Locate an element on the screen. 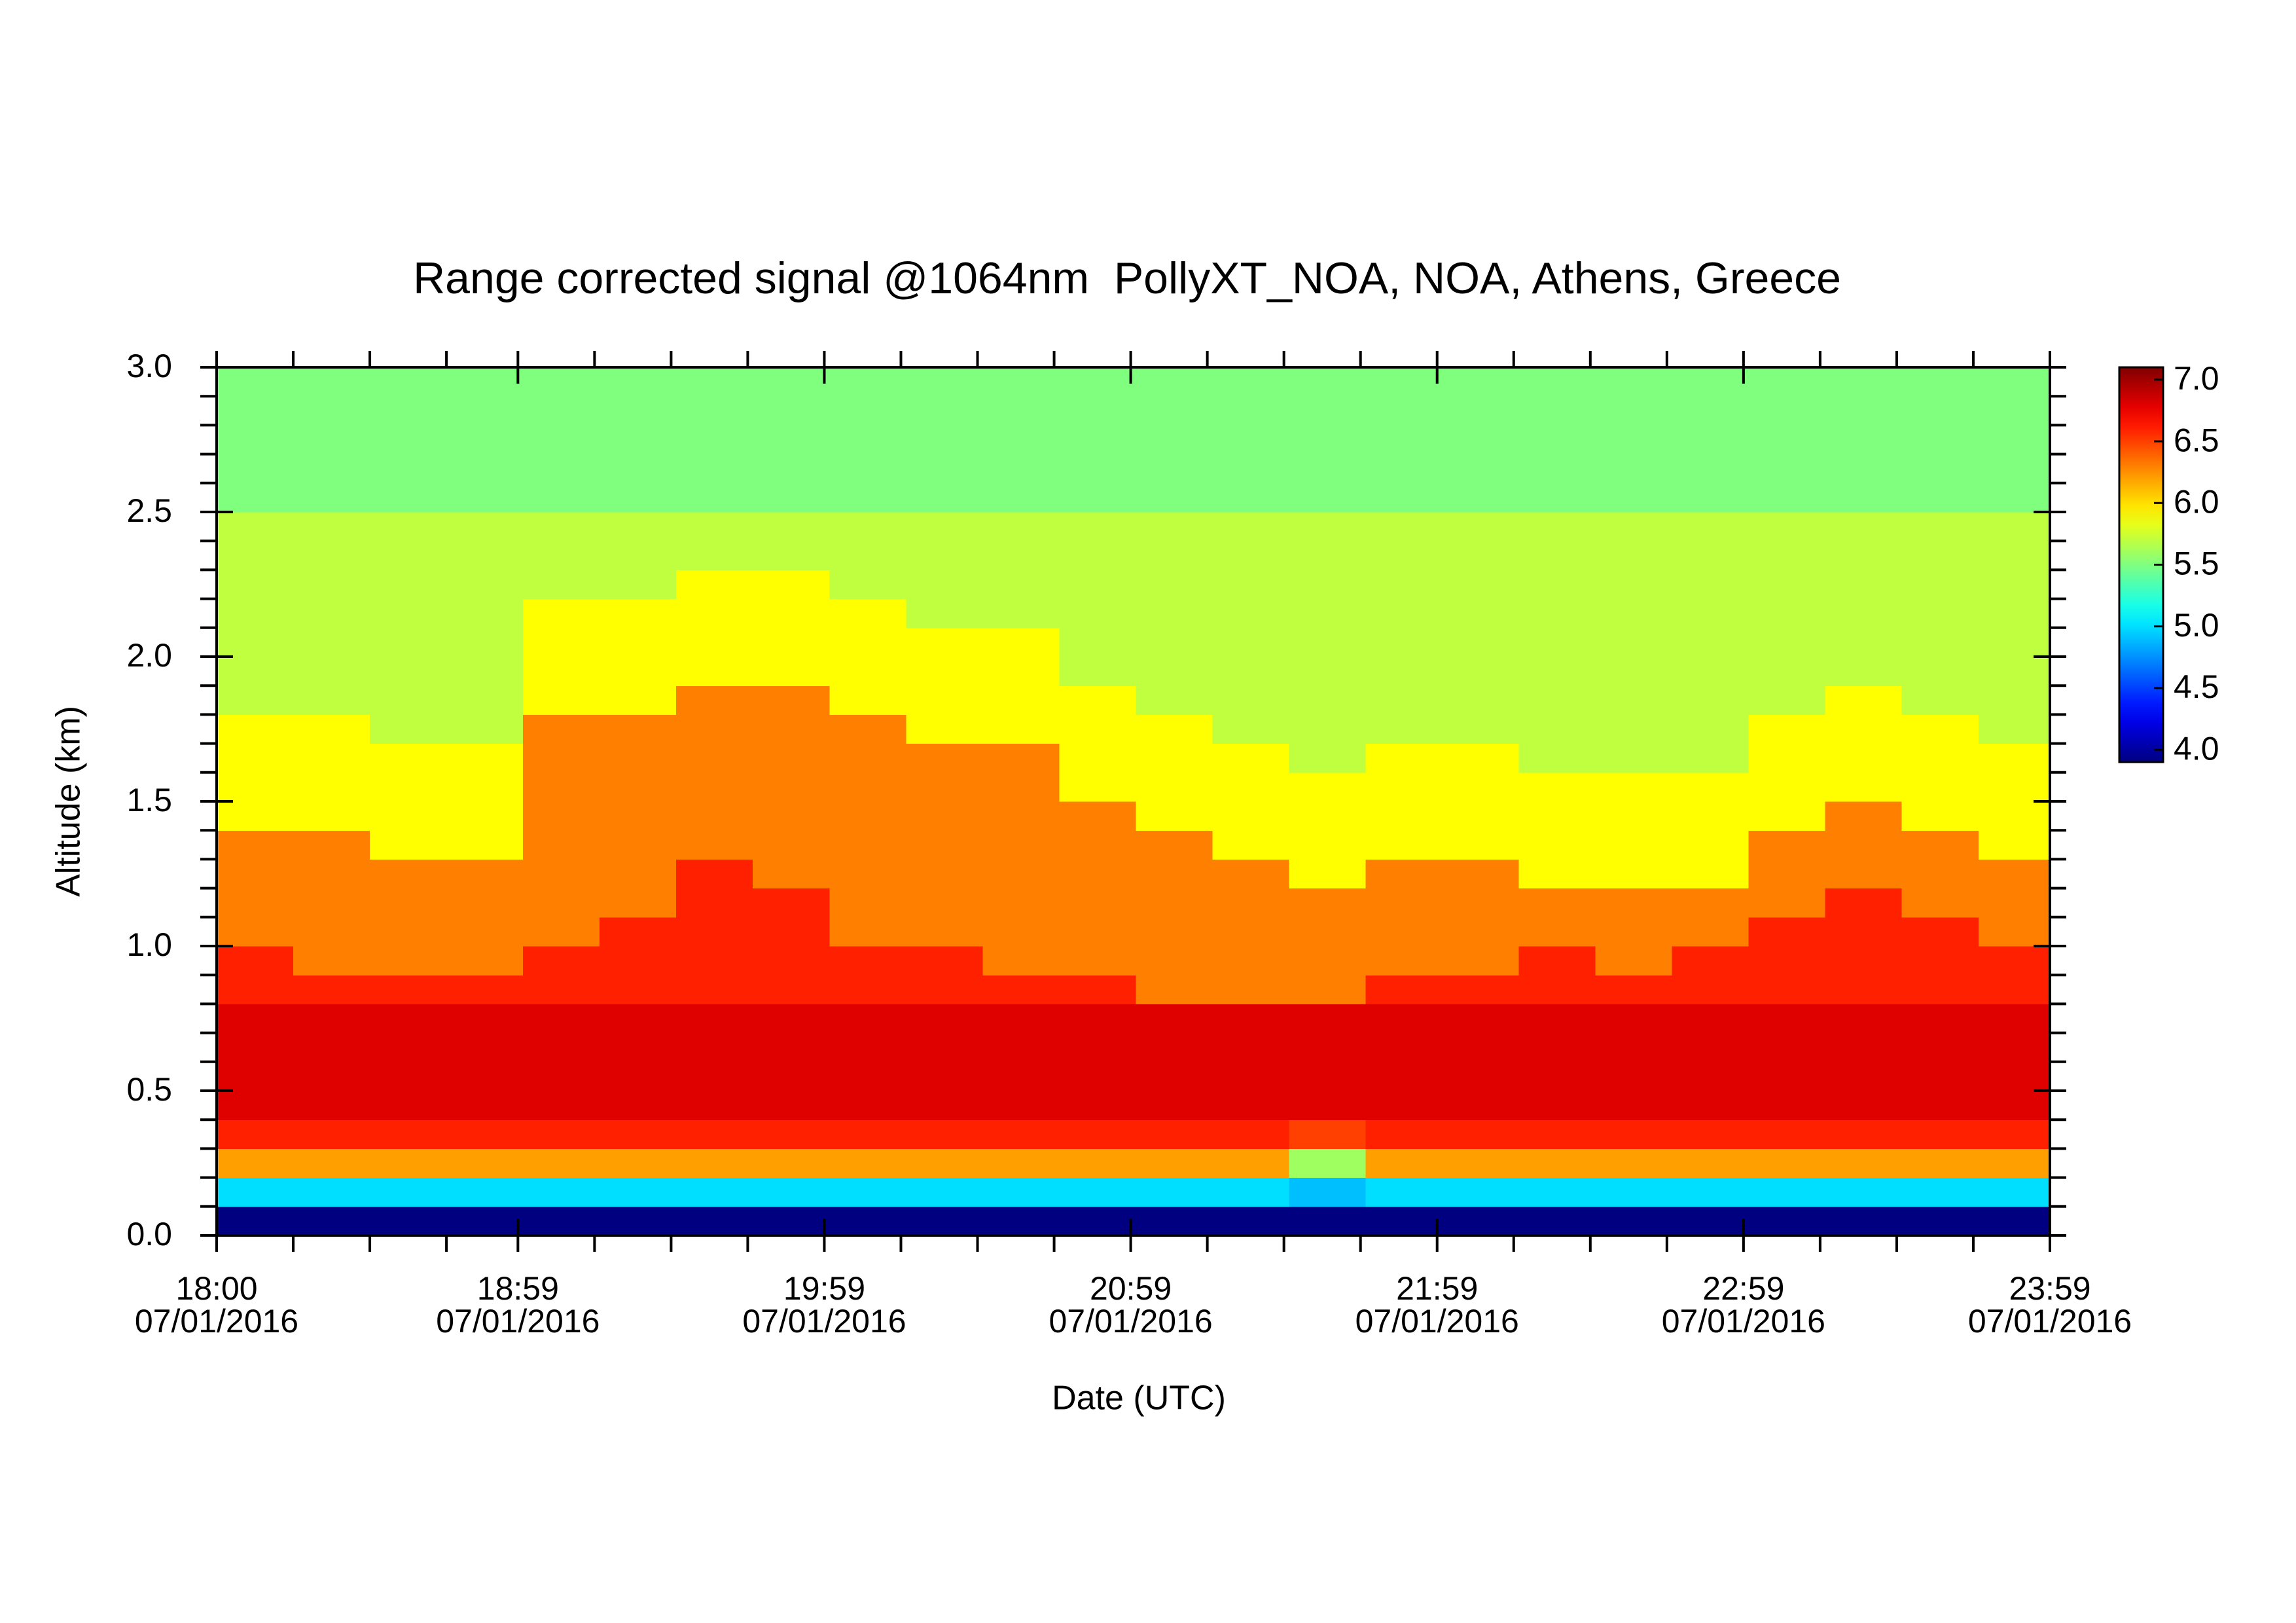  colorbar-tick-label: 5.0 is located at coordinates (2196, 625).